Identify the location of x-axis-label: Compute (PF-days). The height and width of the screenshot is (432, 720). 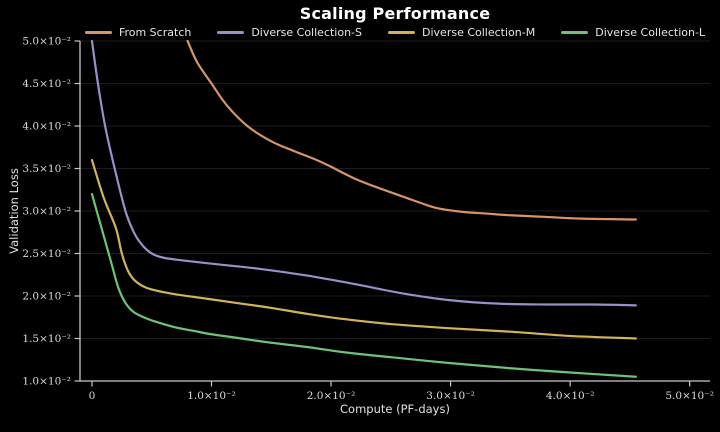
(395, 409).